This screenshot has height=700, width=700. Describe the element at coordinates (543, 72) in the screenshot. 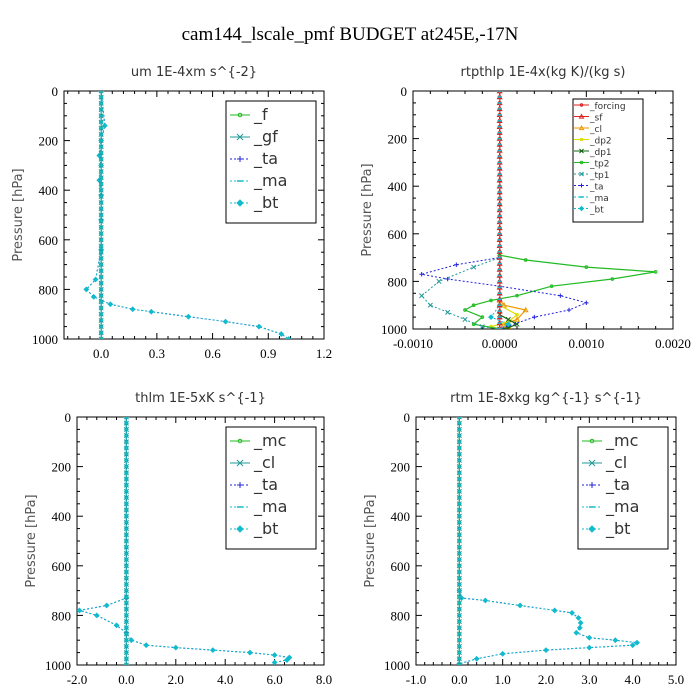

I see `panel-title: rtpthlp 1E-4x(kg K)/(kg s)` at that location.